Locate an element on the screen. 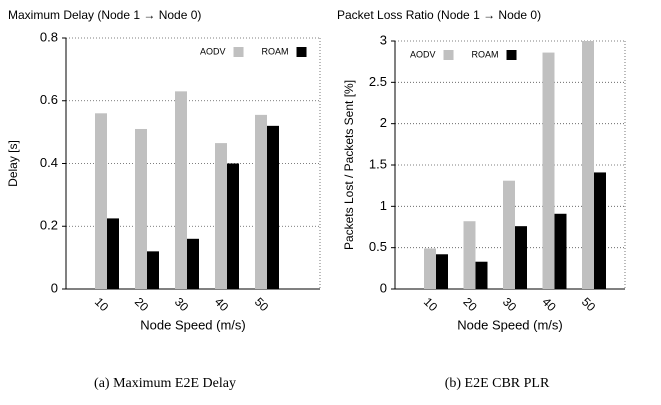 The width and height of the screenshot is (661, 405). y-tick-label: 2.5 is located at coordinates (378, 81).